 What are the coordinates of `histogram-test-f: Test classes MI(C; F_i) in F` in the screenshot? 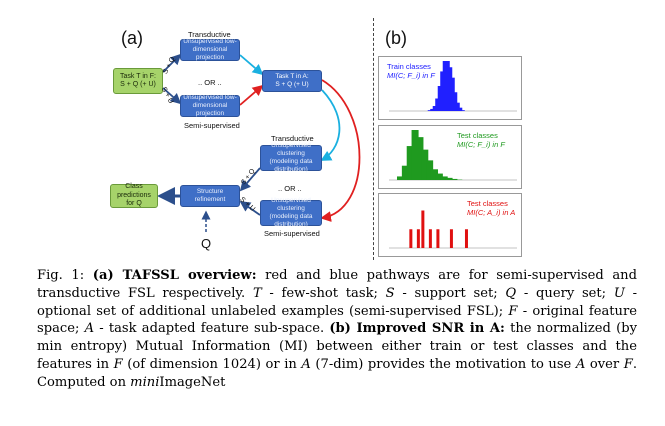 It's located at (450, 157).